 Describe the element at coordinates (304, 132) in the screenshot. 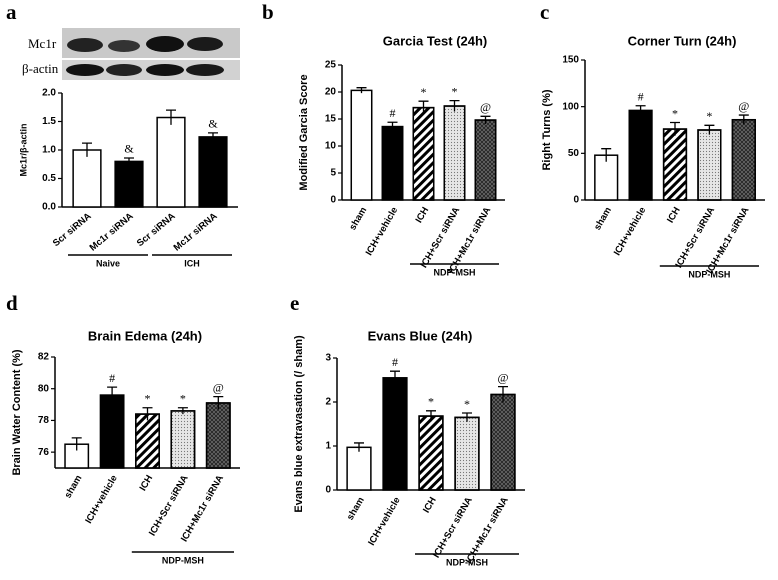

I see `y-axis-label: Modified Garcia Score` at that location.